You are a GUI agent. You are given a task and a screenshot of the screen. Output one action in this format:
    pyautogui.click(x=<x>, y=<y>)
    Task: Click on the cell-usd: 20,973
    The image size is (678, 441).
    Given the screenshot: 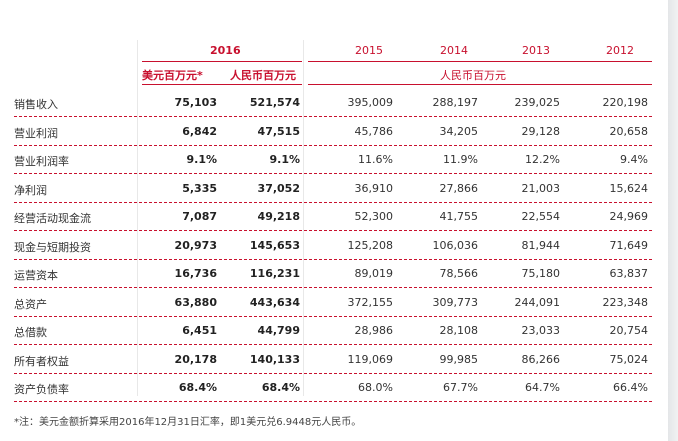 What is the action you would take?
    pyautogui.click(x=195, y=245)
    